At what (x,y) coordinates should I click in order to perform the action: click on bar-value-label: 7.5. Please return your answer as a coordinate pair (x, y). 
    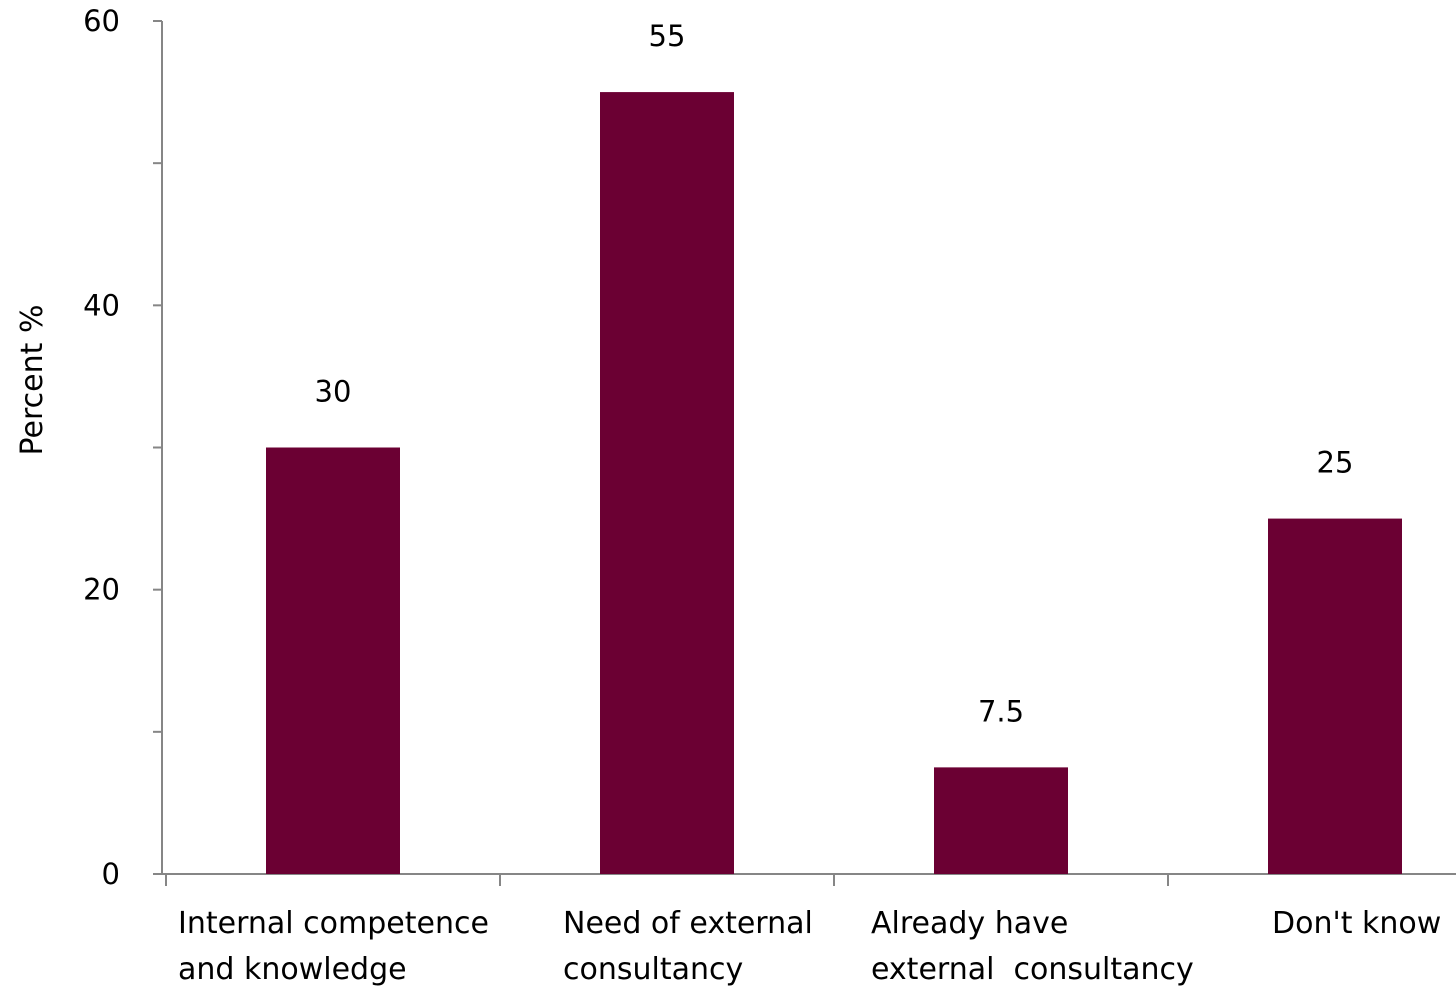
    Looking at the image, I should click on (1001, 711).